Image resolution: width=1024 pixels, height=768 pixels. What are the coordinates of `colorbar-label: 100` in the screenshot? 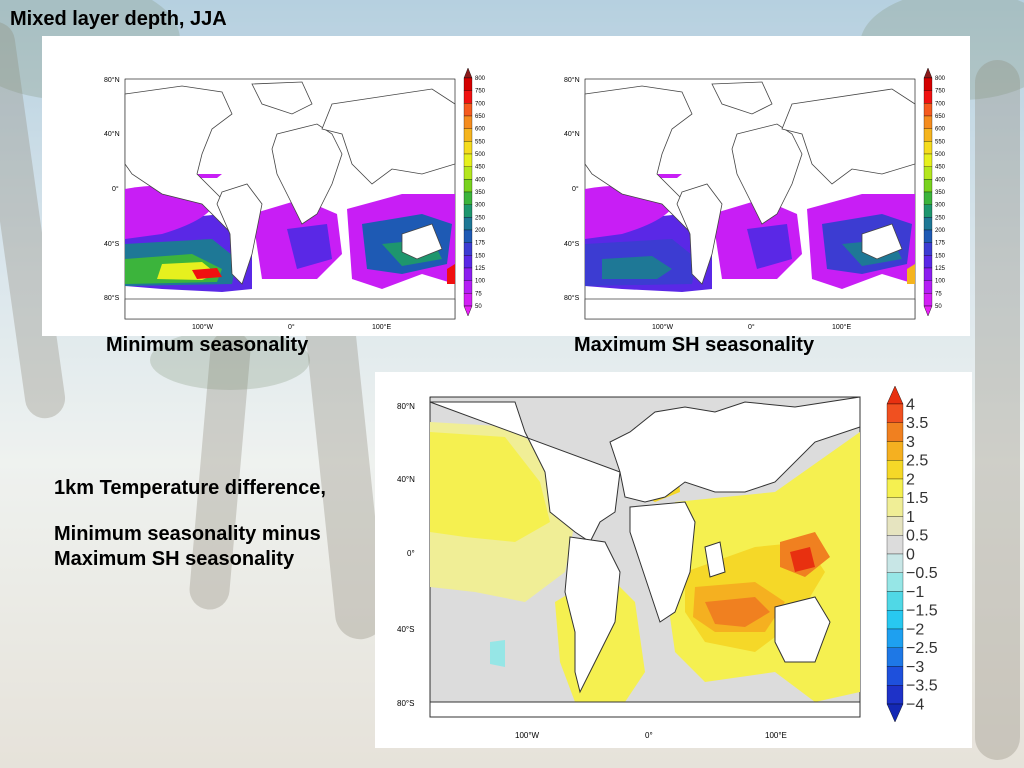 It's located at (940, 282).